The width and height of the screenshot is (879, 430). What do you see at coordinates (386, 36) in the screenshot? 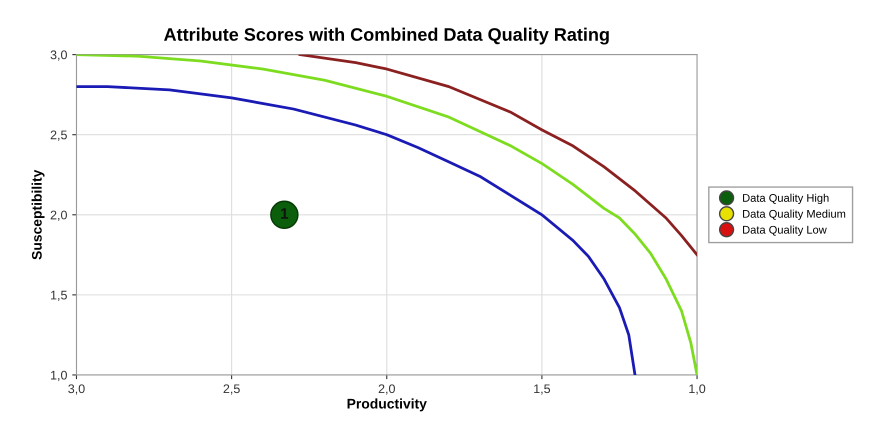
I see `chart-title: Attribute Scores with Combined Data Quality Rating` at bounding box center [386, 36].